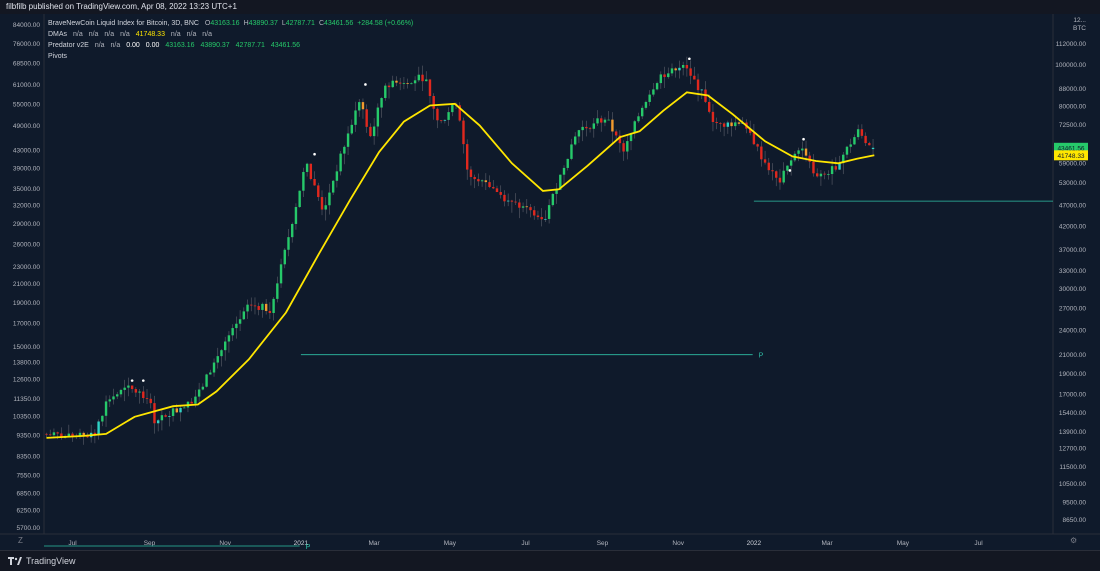 The height and width of the screenshot is (571, 1100). Describe the element at coordinates (26, 399) in the screenshot. I see `left-axis-tick-label: 11350.00` at that location.